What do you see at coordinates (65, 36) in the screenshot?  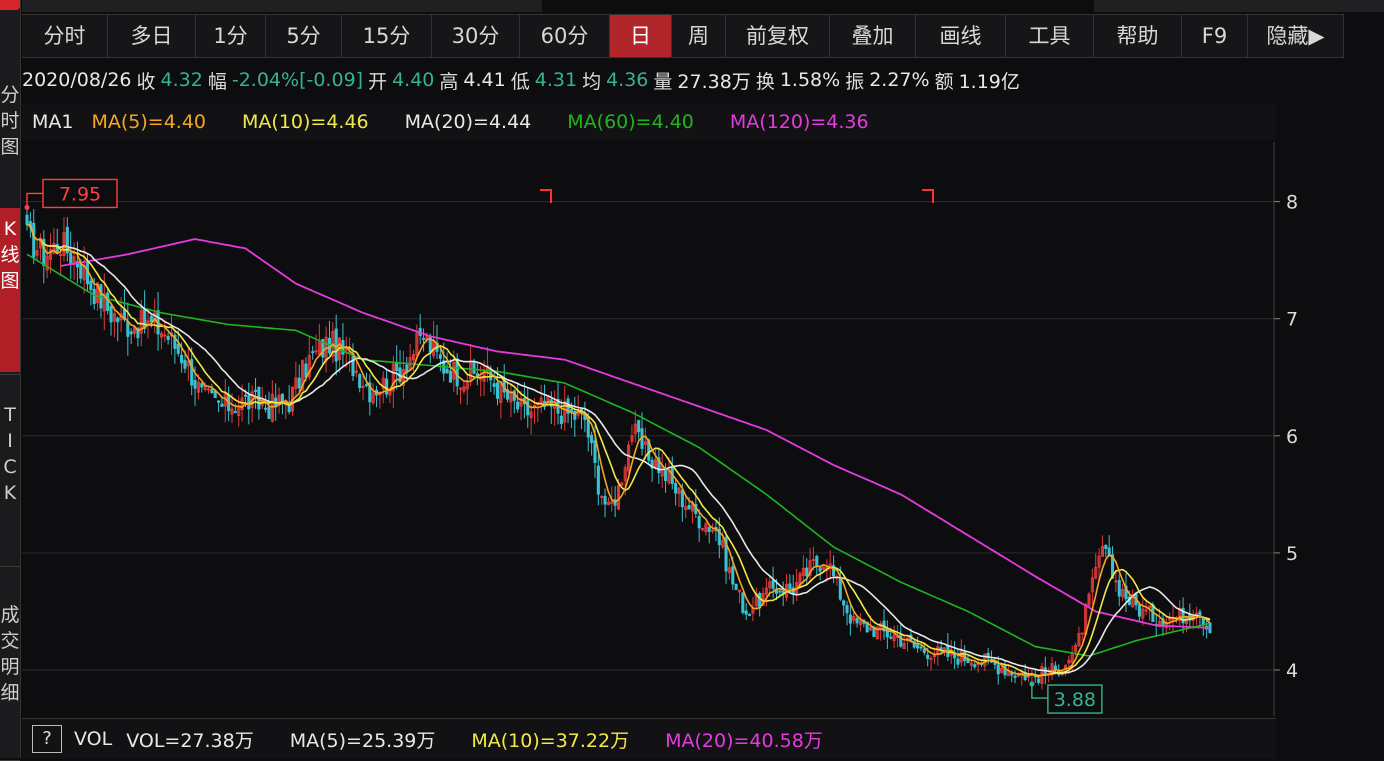 I see `tab-period-0: 分时` at bounding box center [65, 36].